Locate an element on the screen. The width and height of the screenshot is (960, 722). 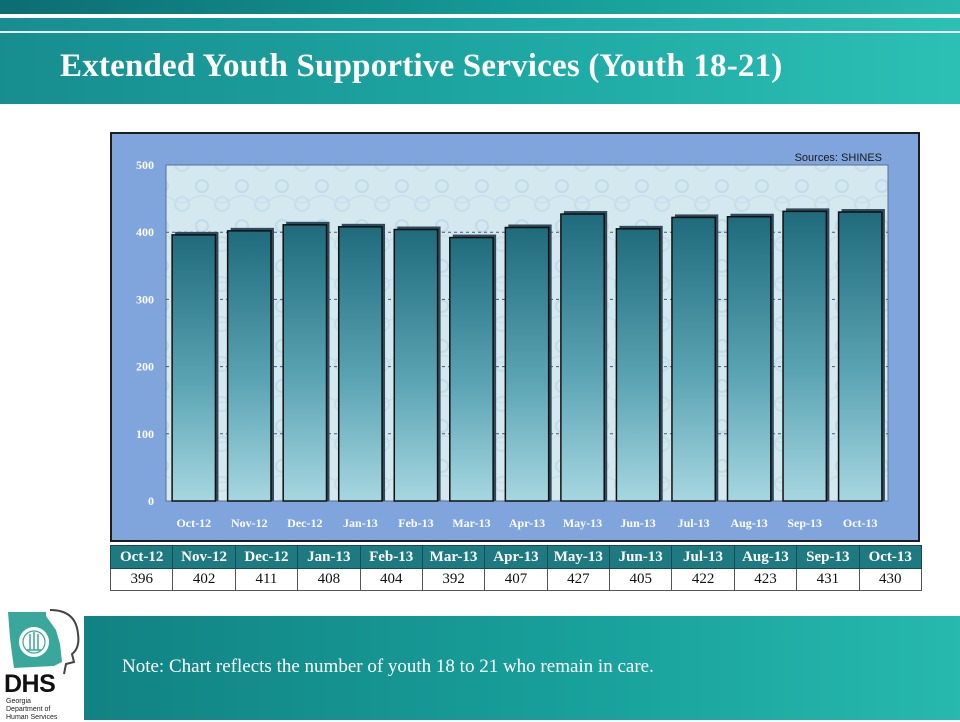
source-note: Sources: SHINES is located at coordinates (838, 158).